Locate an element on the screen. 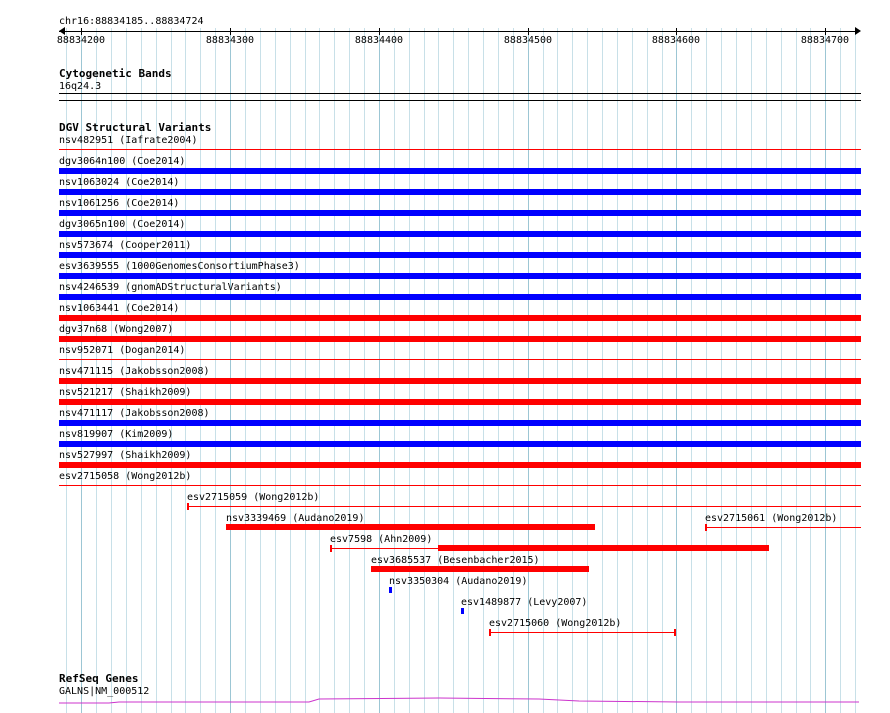 The height and width of the screenshot is (713, 890). ruler-tick-label: 88834500 is located at coordinates (528, 40).